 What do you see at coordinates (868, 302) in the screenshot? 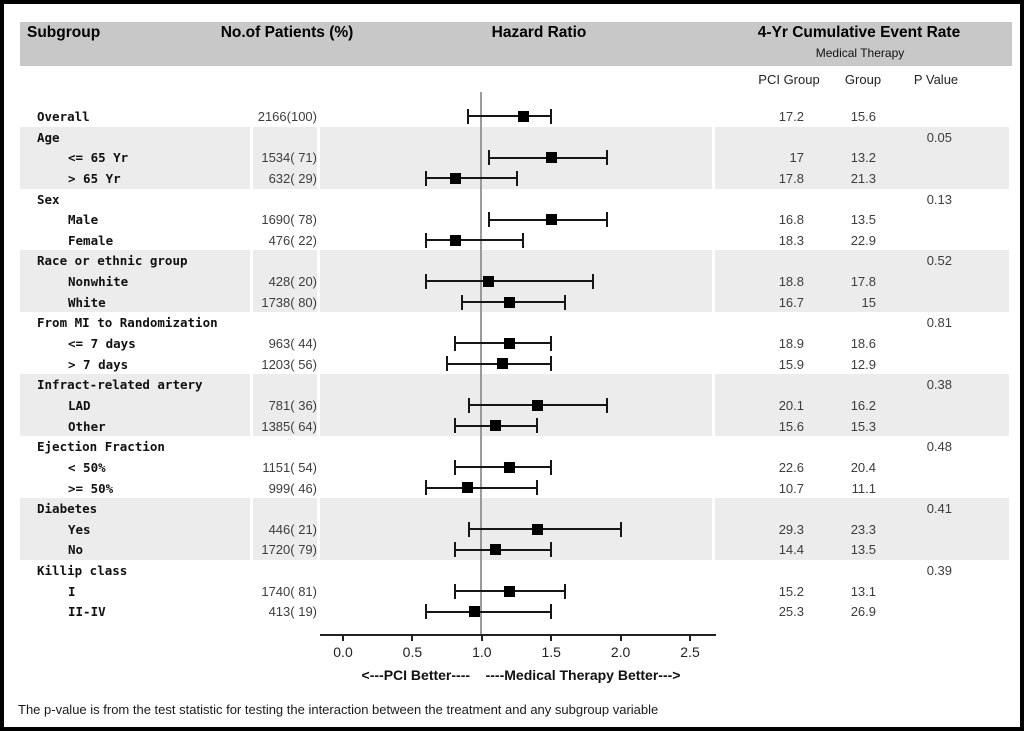
I see `mt-rate-value: 15` at bounding box center [868, 302].